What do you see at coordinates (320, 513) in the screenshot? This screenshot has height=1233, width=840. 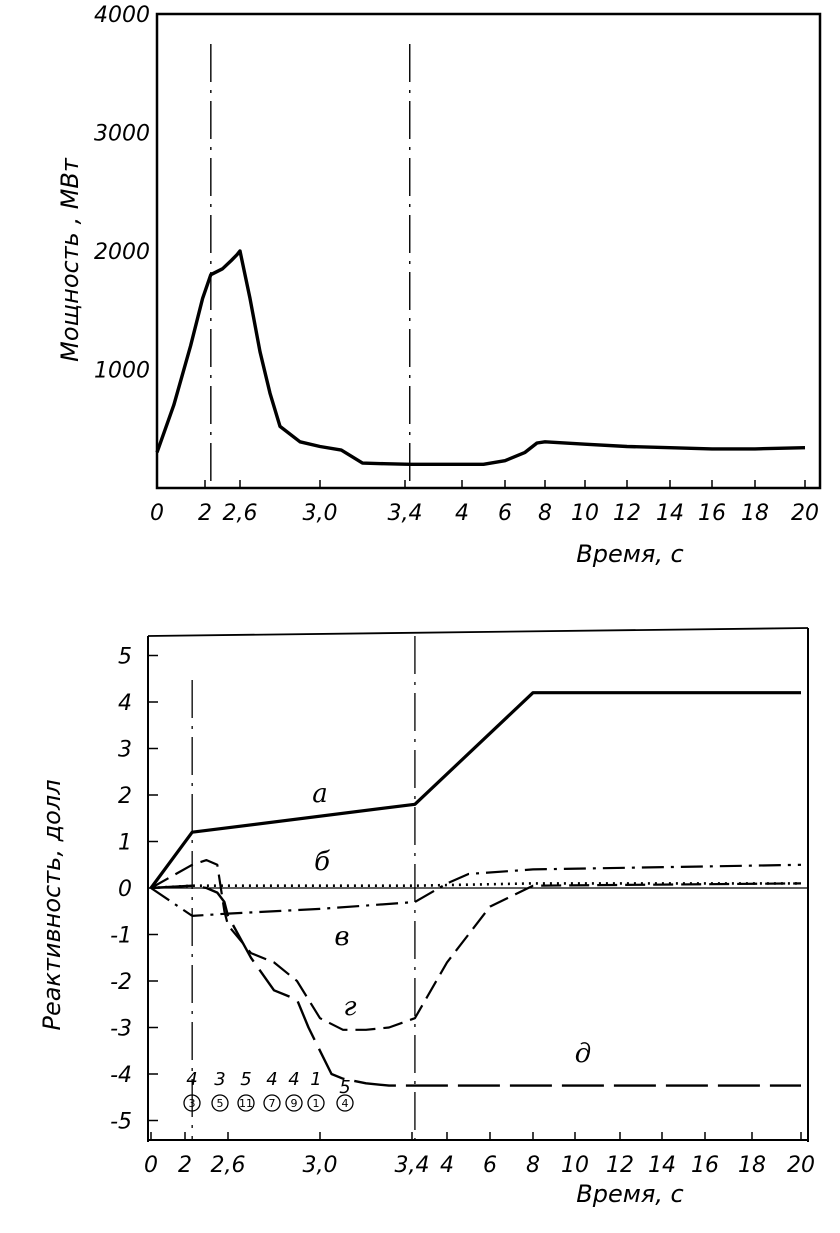 I see `power-xtick-label: 3,0` at bounding box center [320, 513].